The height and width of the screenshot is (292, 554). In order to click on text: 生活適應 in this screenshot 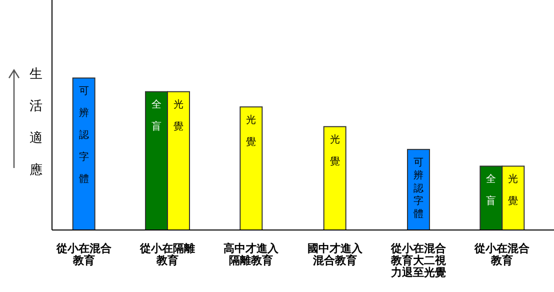, I will do `click(36, 122)`.